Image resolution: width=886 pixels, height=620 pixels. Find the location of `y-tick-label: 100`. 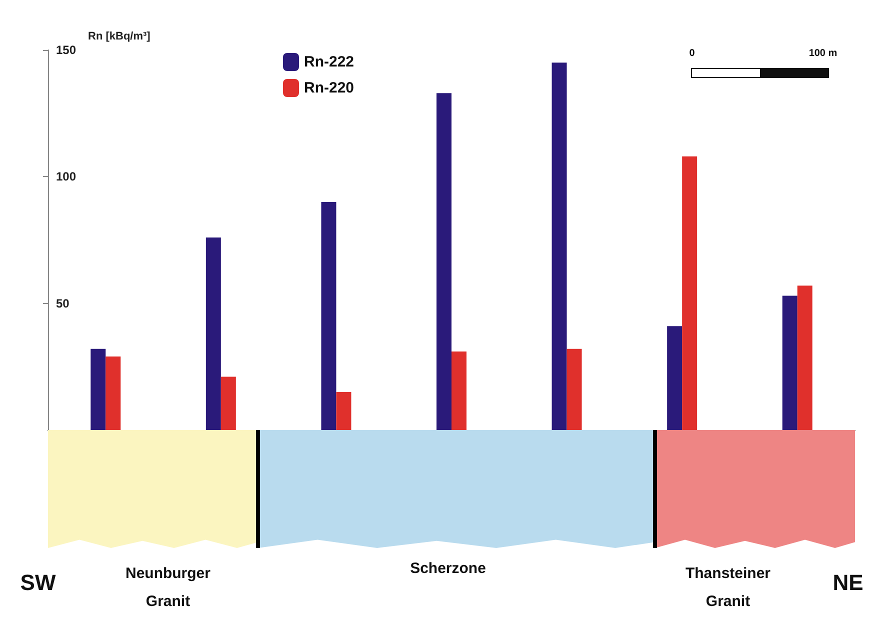

y-tick-label: 100 is located at coordinates (66, 177).